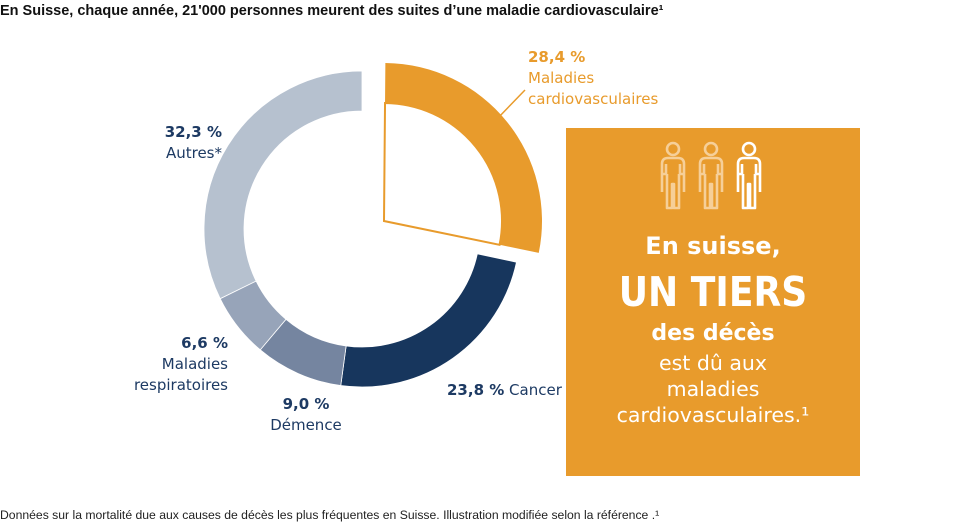 Image resolution: width=978 pixels, height=526 pixels. Describe the element at coordinates (181, 143) in the screenshot. I see `other-label: 32,3 % Autres*` at that location.